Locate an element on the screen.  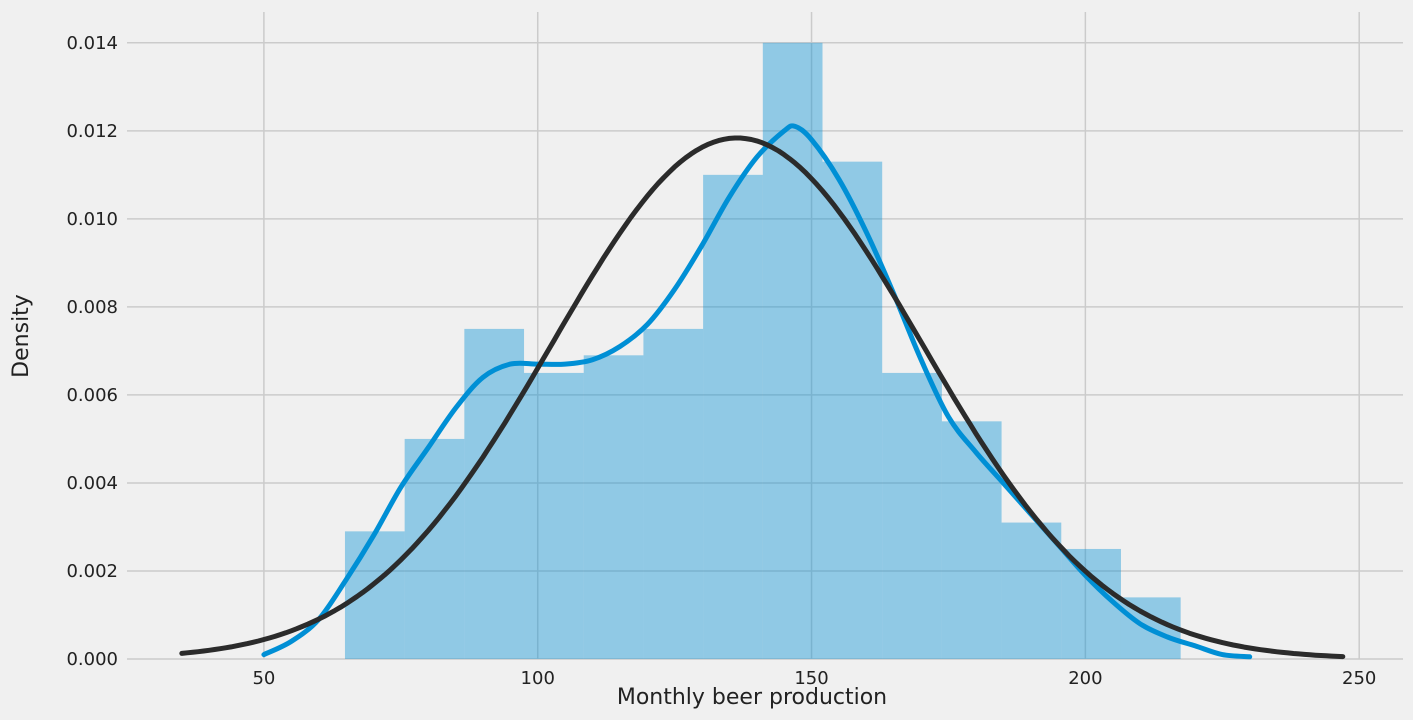
x-tick-label: 100 is located at coordinates (538, 678).